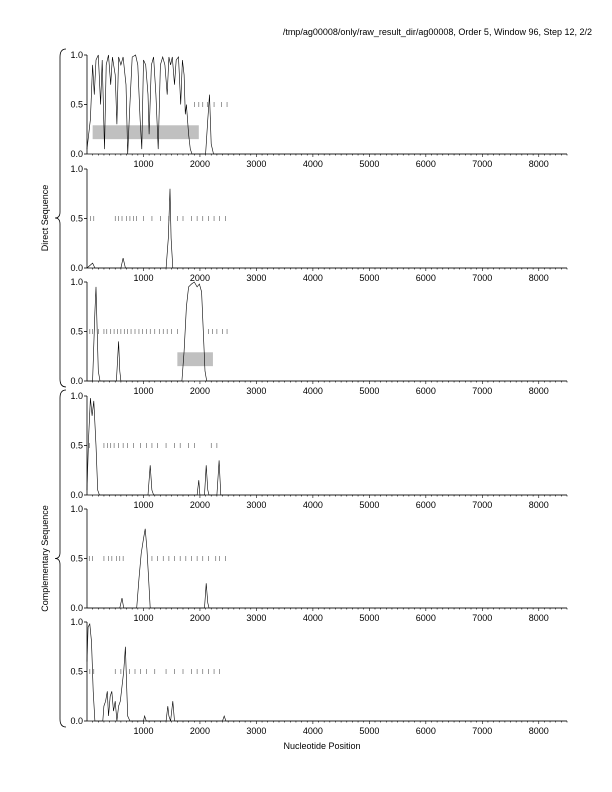 Image resolution: width=612 pixels, height=792 pixels. What do you see at coordinates (45, 218) in the screenshot?
I see `group-label: Direct Sequence` at bounding box center [45, 218].